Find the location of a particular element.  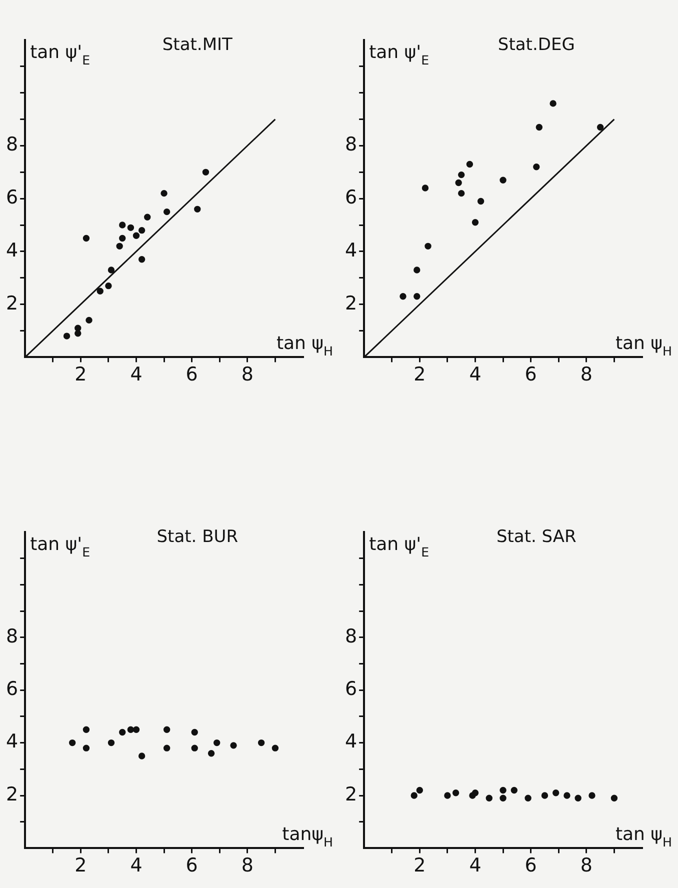

chart-title: Stat.DEG is located at coordinates (536, 45).